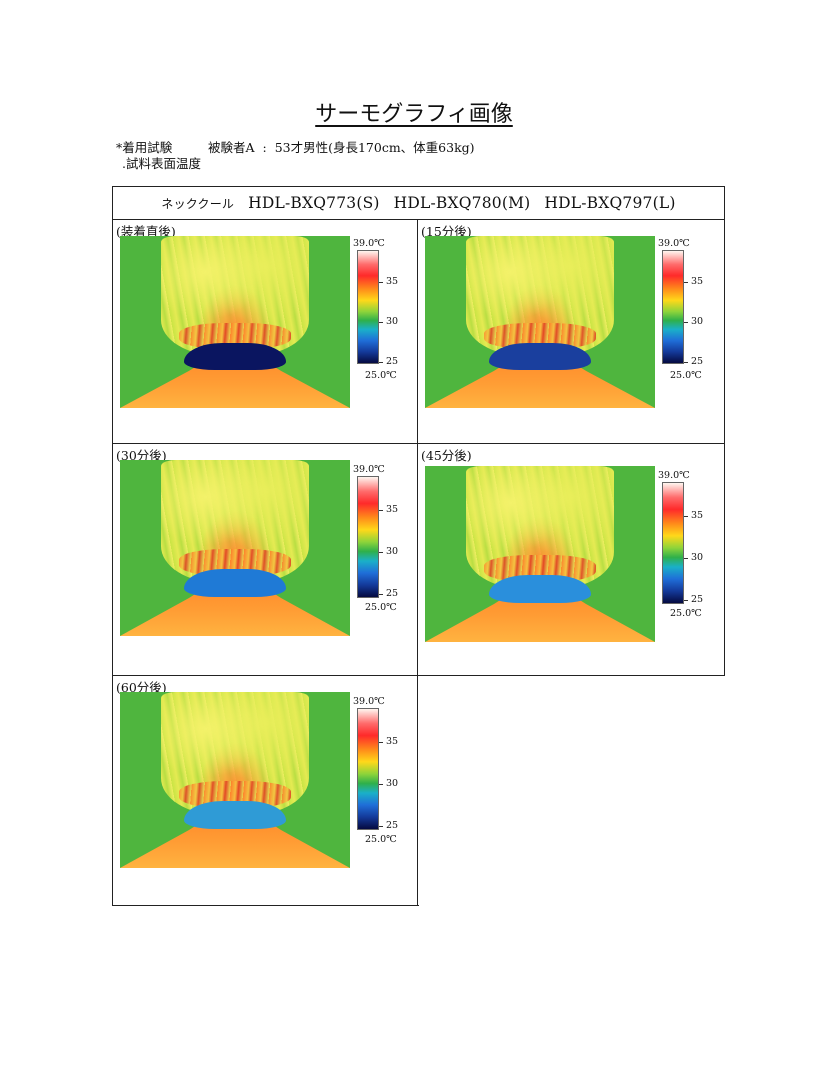 This screenshot has width=828, height=1071. What do you see at coordinates (446, 455) in the screenshot?
I see `panel-label: (45分後)` at bounding box center [446, 455].